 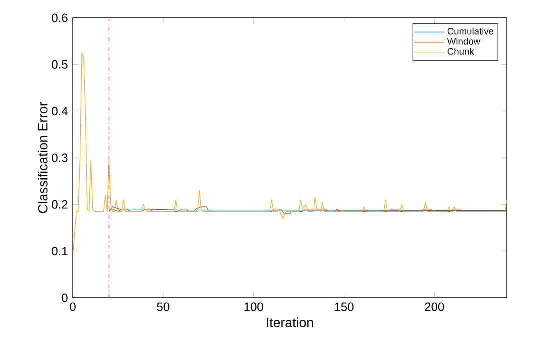 I want to click on y-tick-label: 0.5, so click(x=60, y=64).